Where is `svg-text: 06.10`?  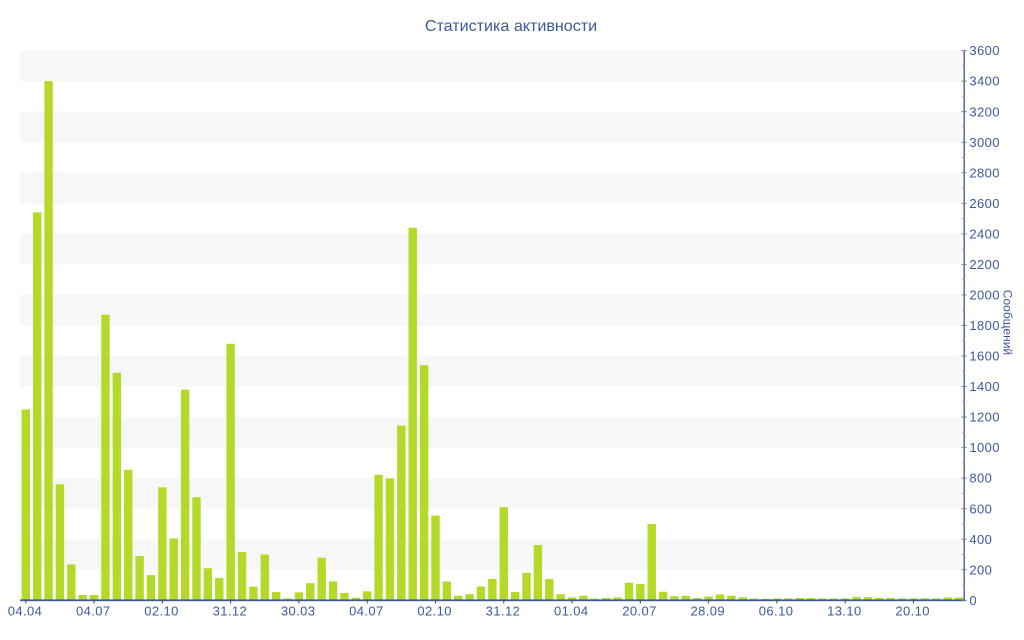
svg-text: 06.10 is located at coordinates (776, 610).